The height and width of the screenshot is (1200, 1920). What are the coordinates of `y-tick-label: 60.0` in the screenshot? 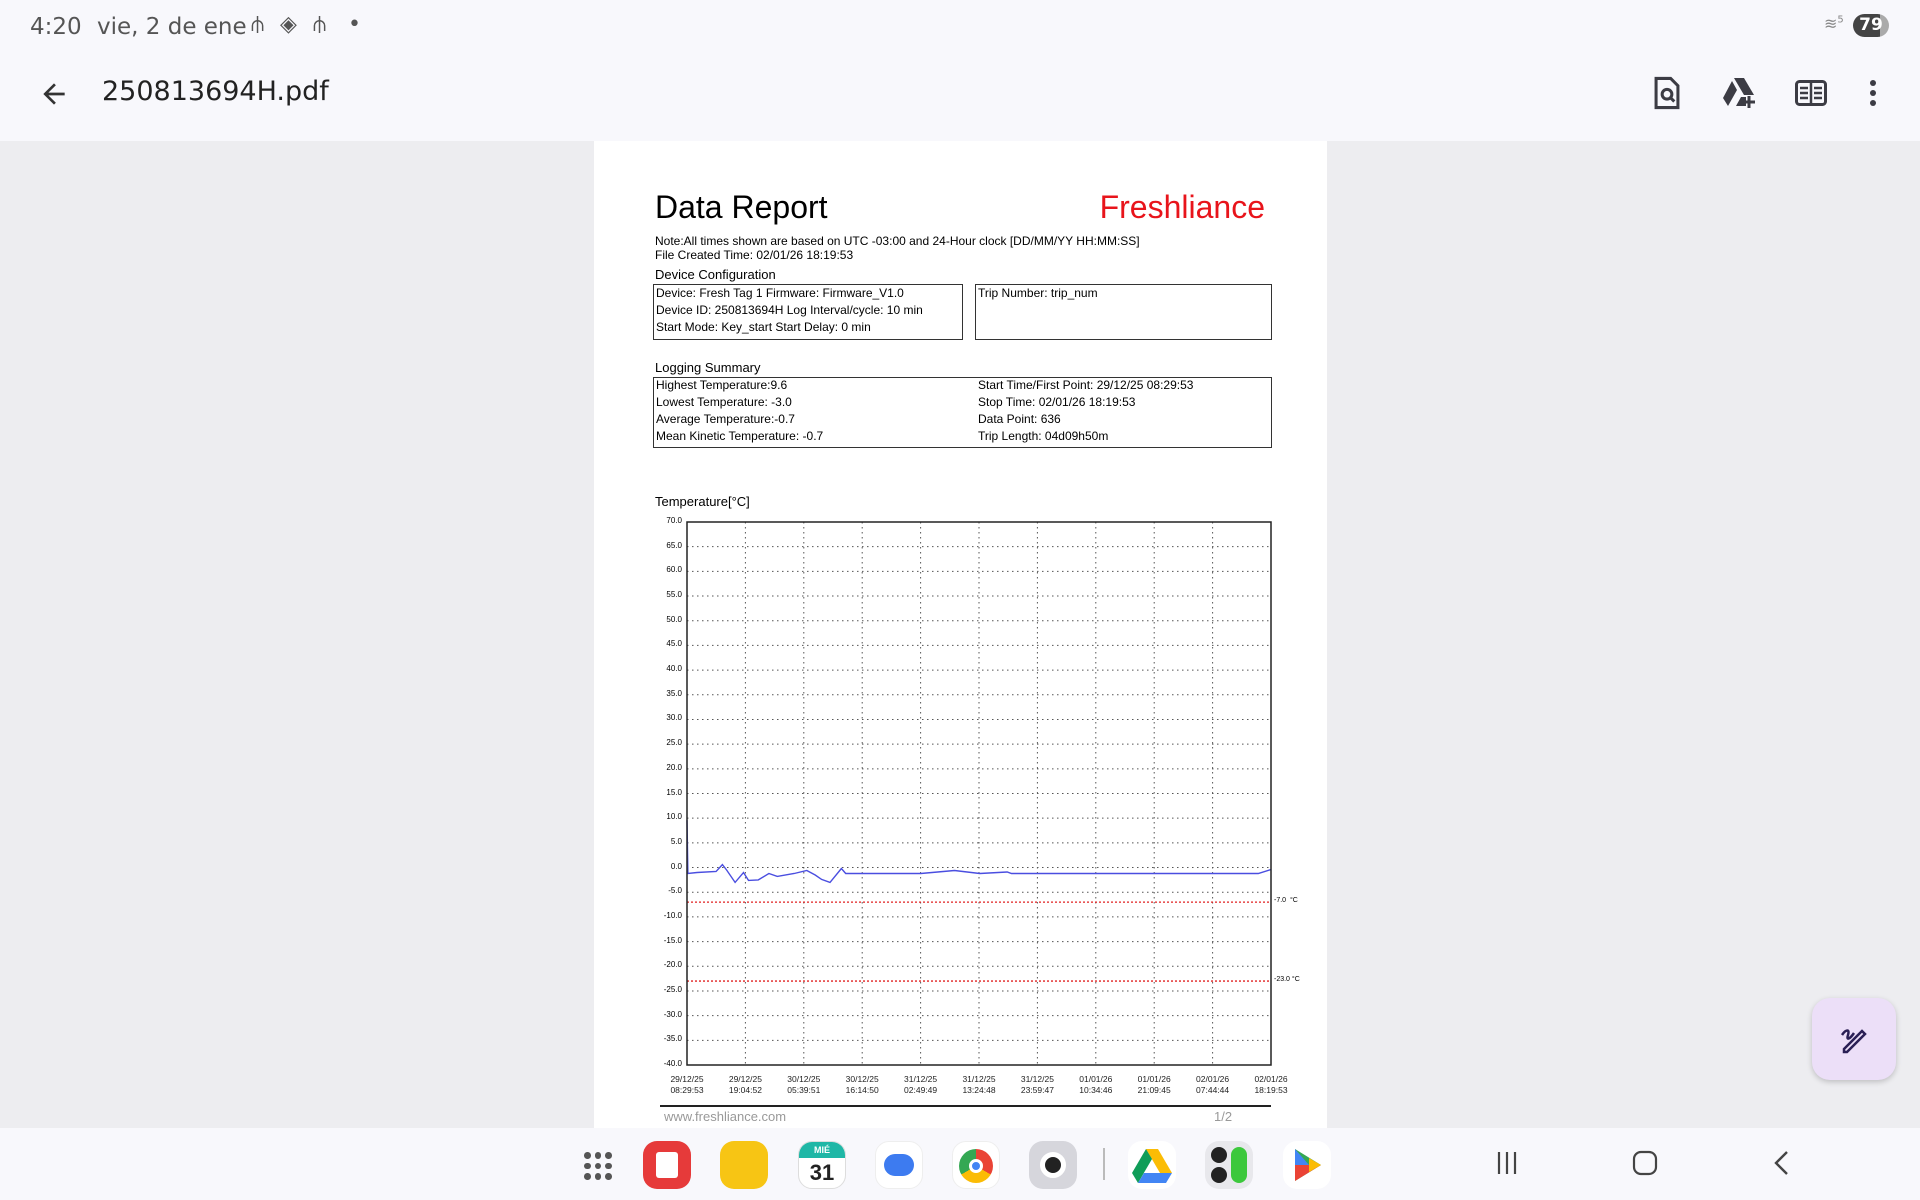 It's located at (674, 570).